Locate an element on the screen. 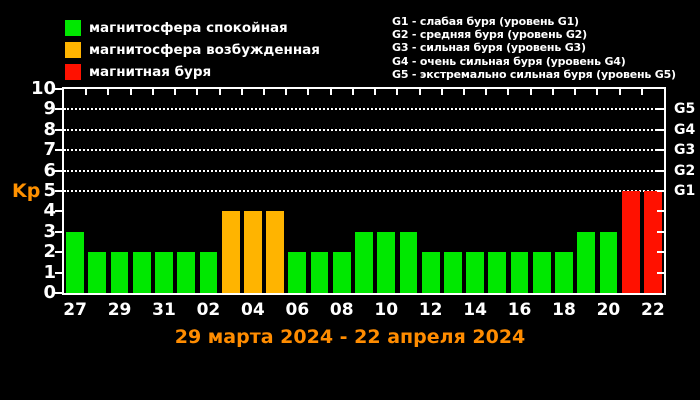  x-tick-label-08: 08 is located at coordinates (341, 310).